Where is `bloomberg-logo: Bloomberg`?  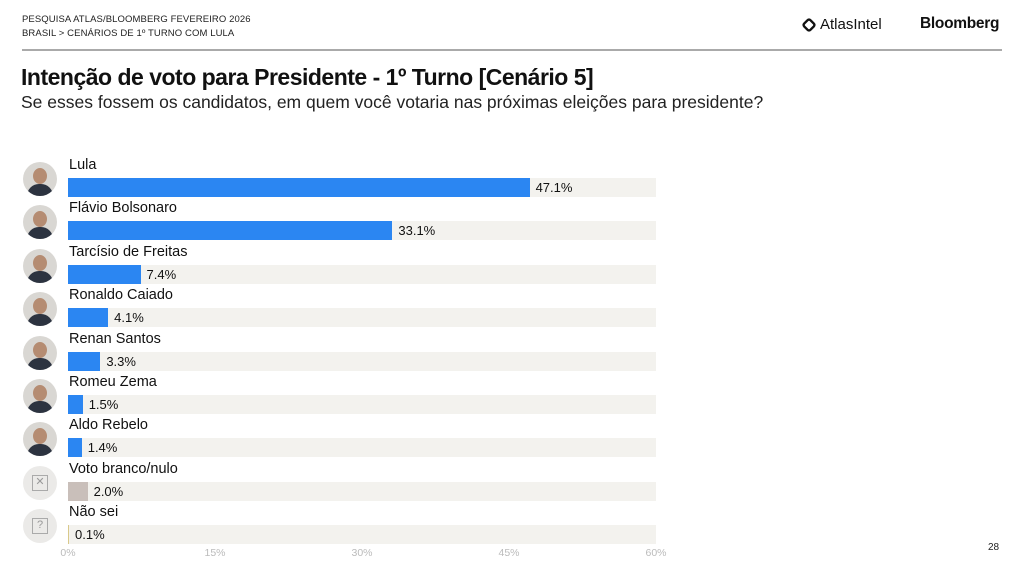
bloomberg-logo: Bloomberg is located at coordinates (960, 23).